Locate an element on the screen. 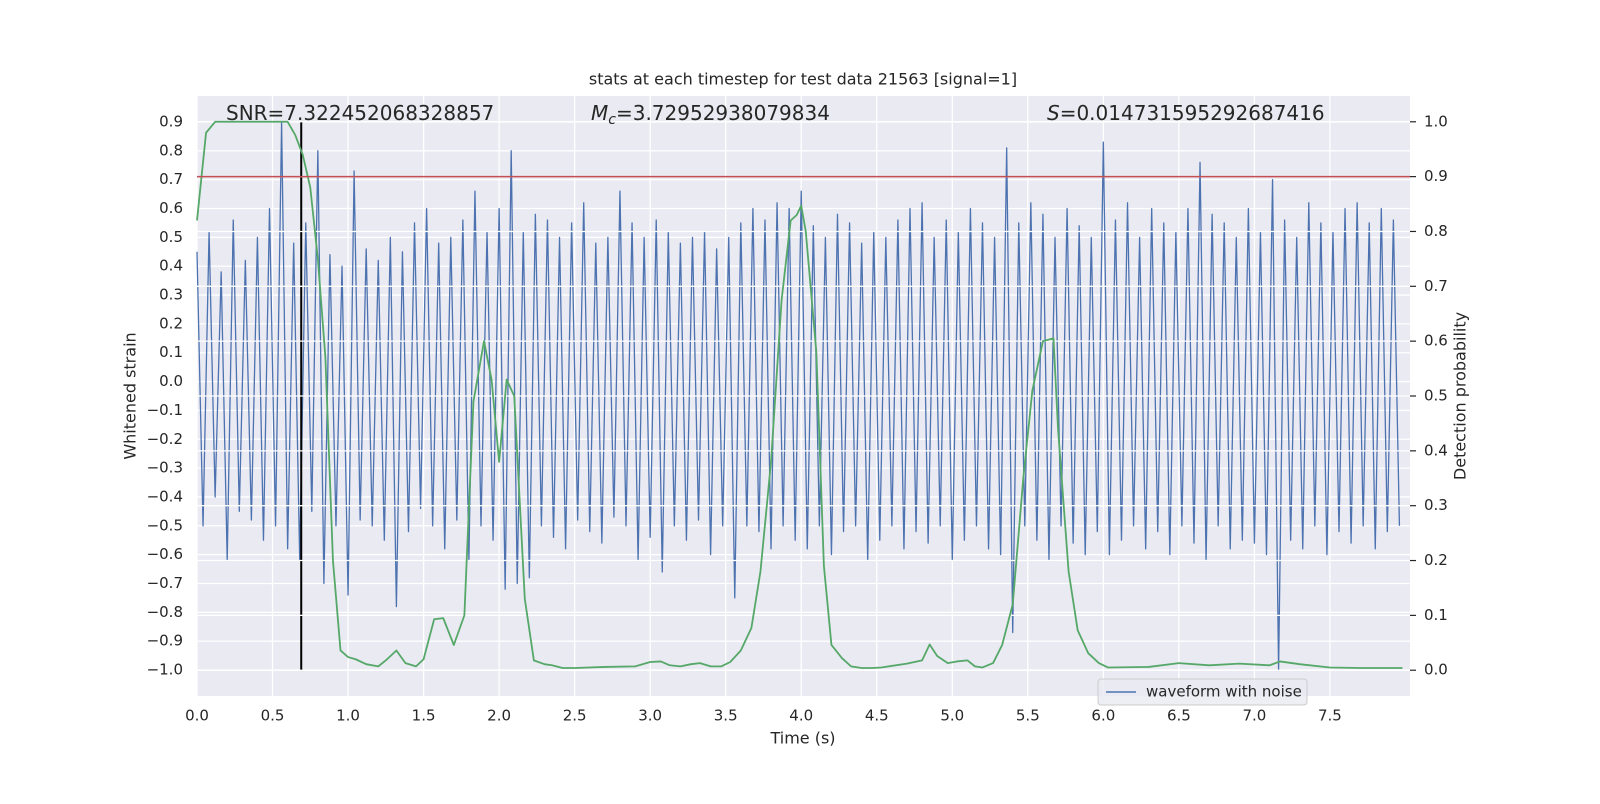 This screenshot has height=804, width=1600. y-tick-label: 0.7 is located at coordinates (171, 179).